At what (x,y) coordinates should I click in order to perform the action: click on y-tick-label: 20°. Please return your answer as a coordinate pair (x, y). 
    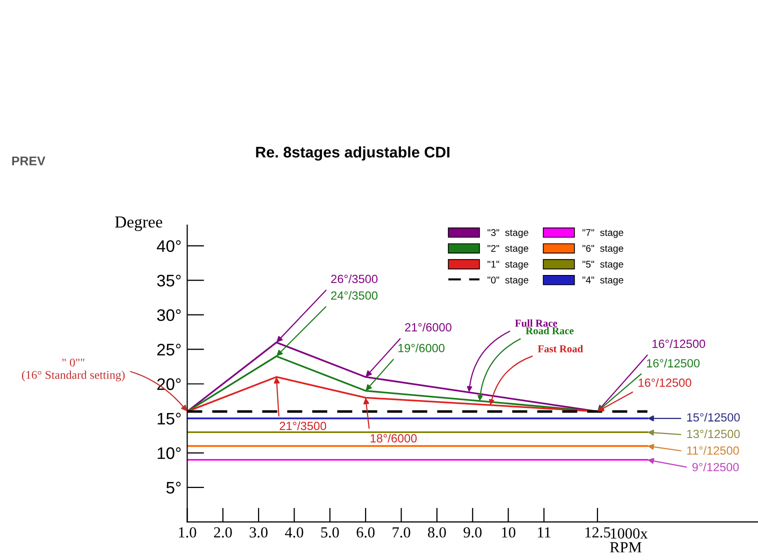
    Looking at the image, I should click on (169, 384).